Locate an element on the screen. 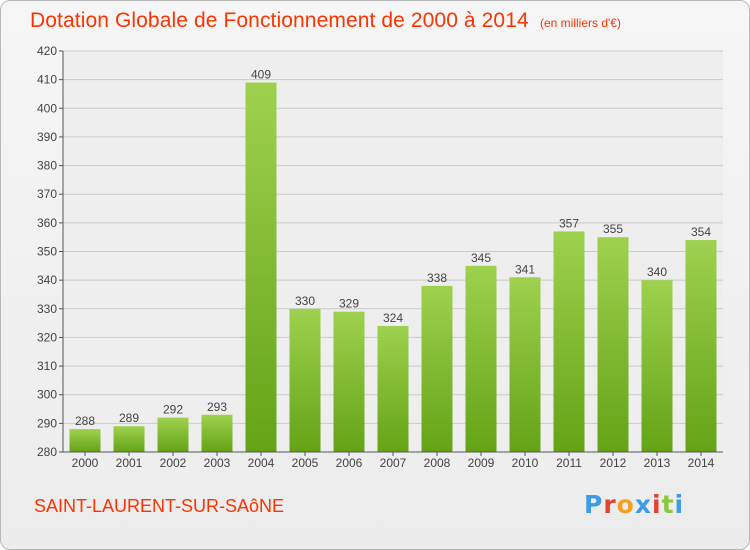 The image size is (750, 550). data-label: 355 is located at coordinates (613, 229).